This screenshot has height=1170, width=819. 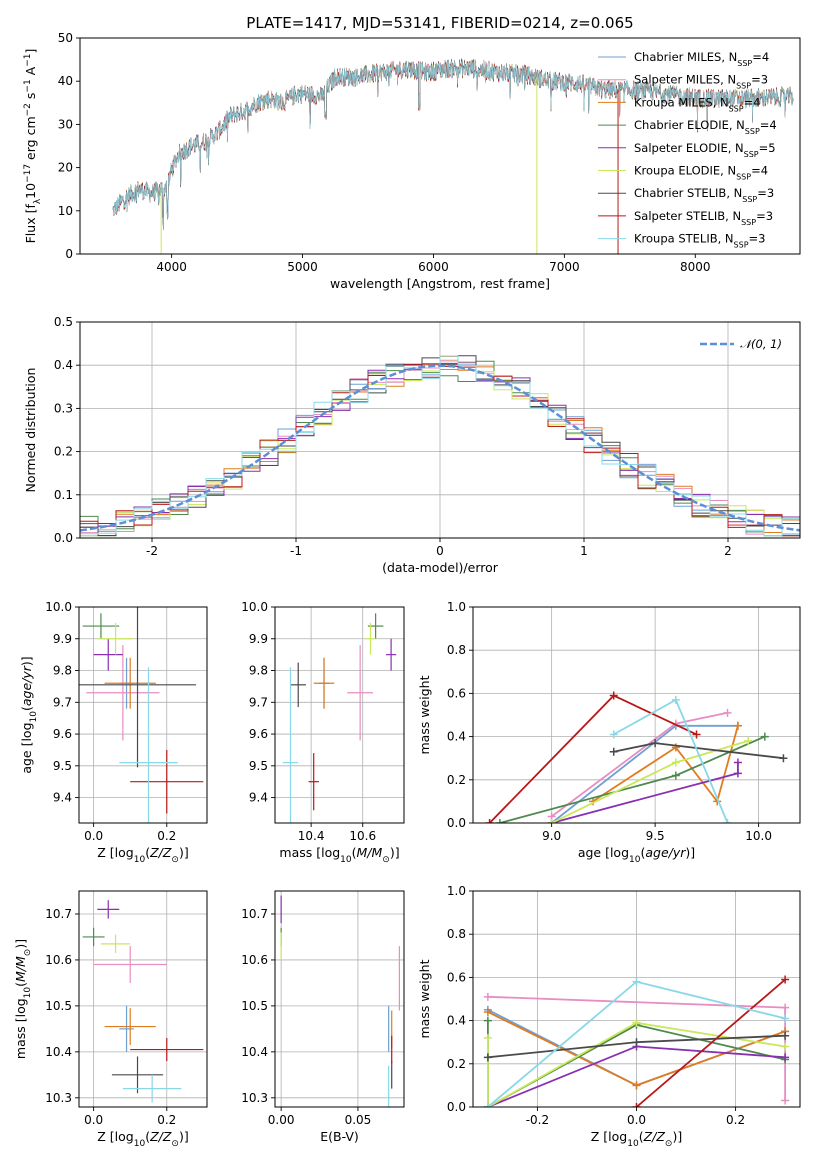 I want to click on spectrum-line, so click(x=453, y=144).